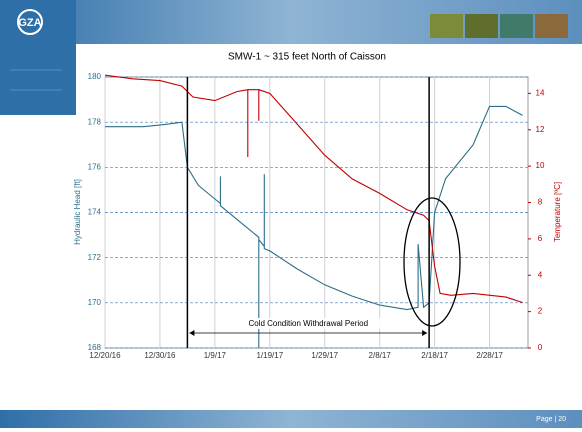 The height and width of the screenshot is (432, 582). Describe the element at coordinates (432, 262) in the screenshot. I see `highlight-ellipse` at that location.